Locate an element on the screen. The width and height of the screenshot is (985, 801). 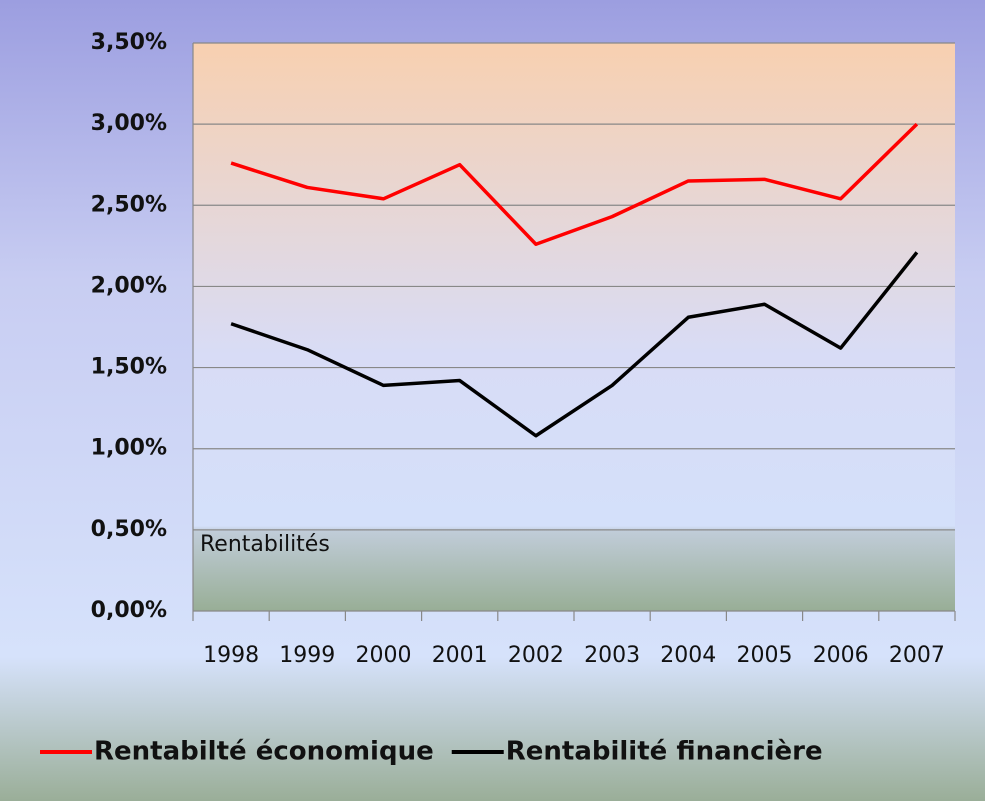
annotation: Rentabilités is located at coordinates (265, 544).